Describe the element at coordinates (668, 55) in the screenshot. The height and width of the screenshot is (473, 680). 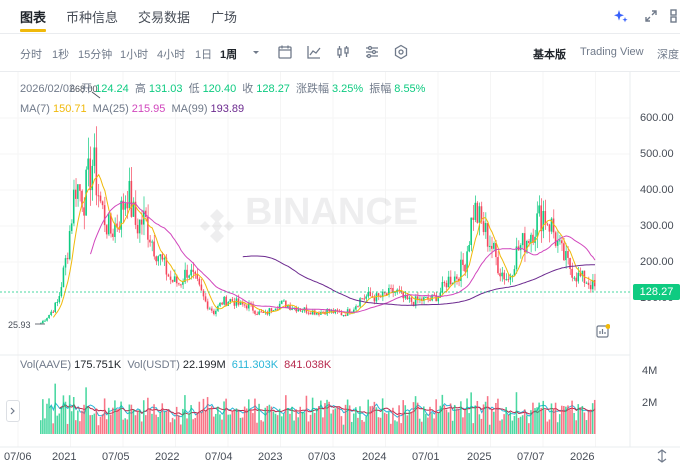
I see `view-depth: 深度` at that location.